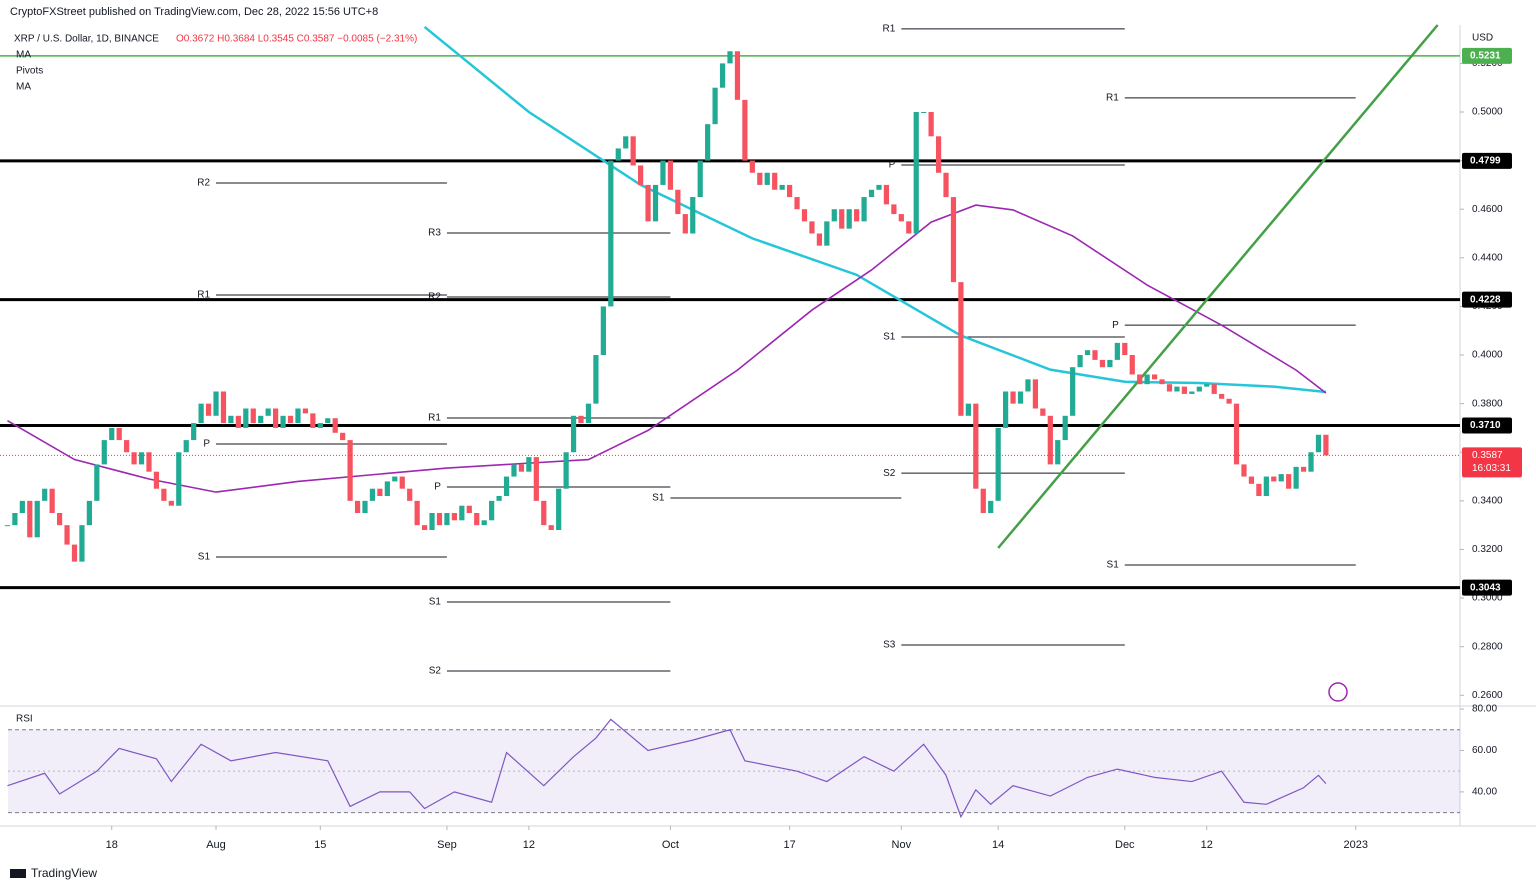  I want to click on pivot-label: P, so click(892, 165).